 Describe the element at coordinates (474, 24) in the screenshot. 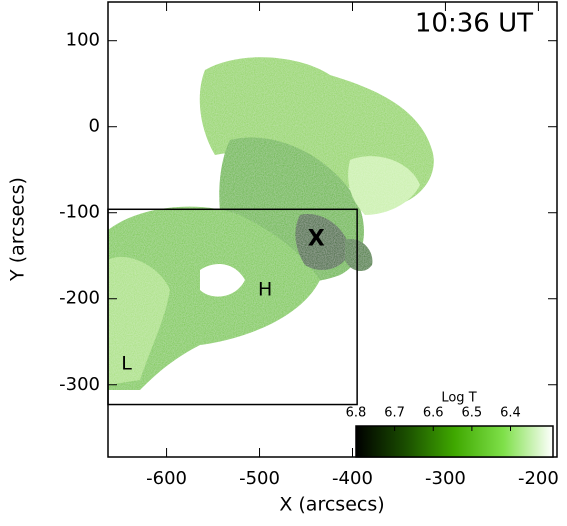

I see `chart-title: 10:36 UT` at that location.